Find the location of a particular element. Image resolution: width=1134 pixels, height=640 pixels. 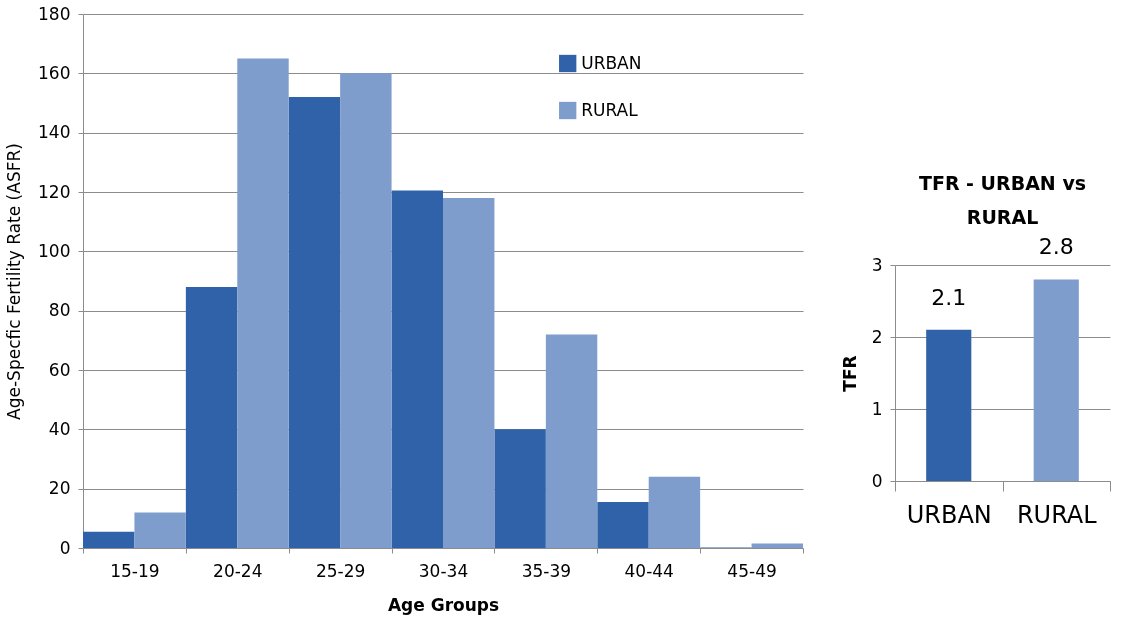

x-tick-label: 35-39 is located at coordinates (546, 570).